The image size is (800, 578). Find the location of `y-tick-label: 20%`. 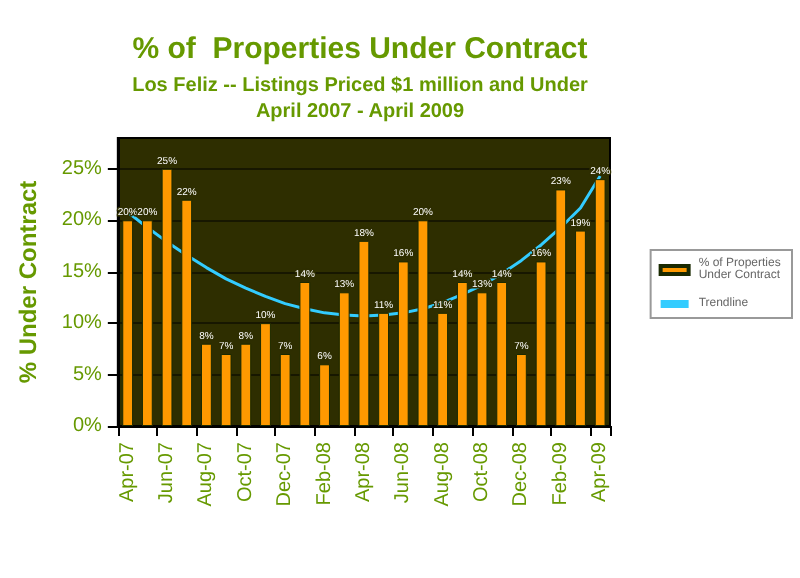

y-tick-label: 20% is located at coordinates (82, 220).